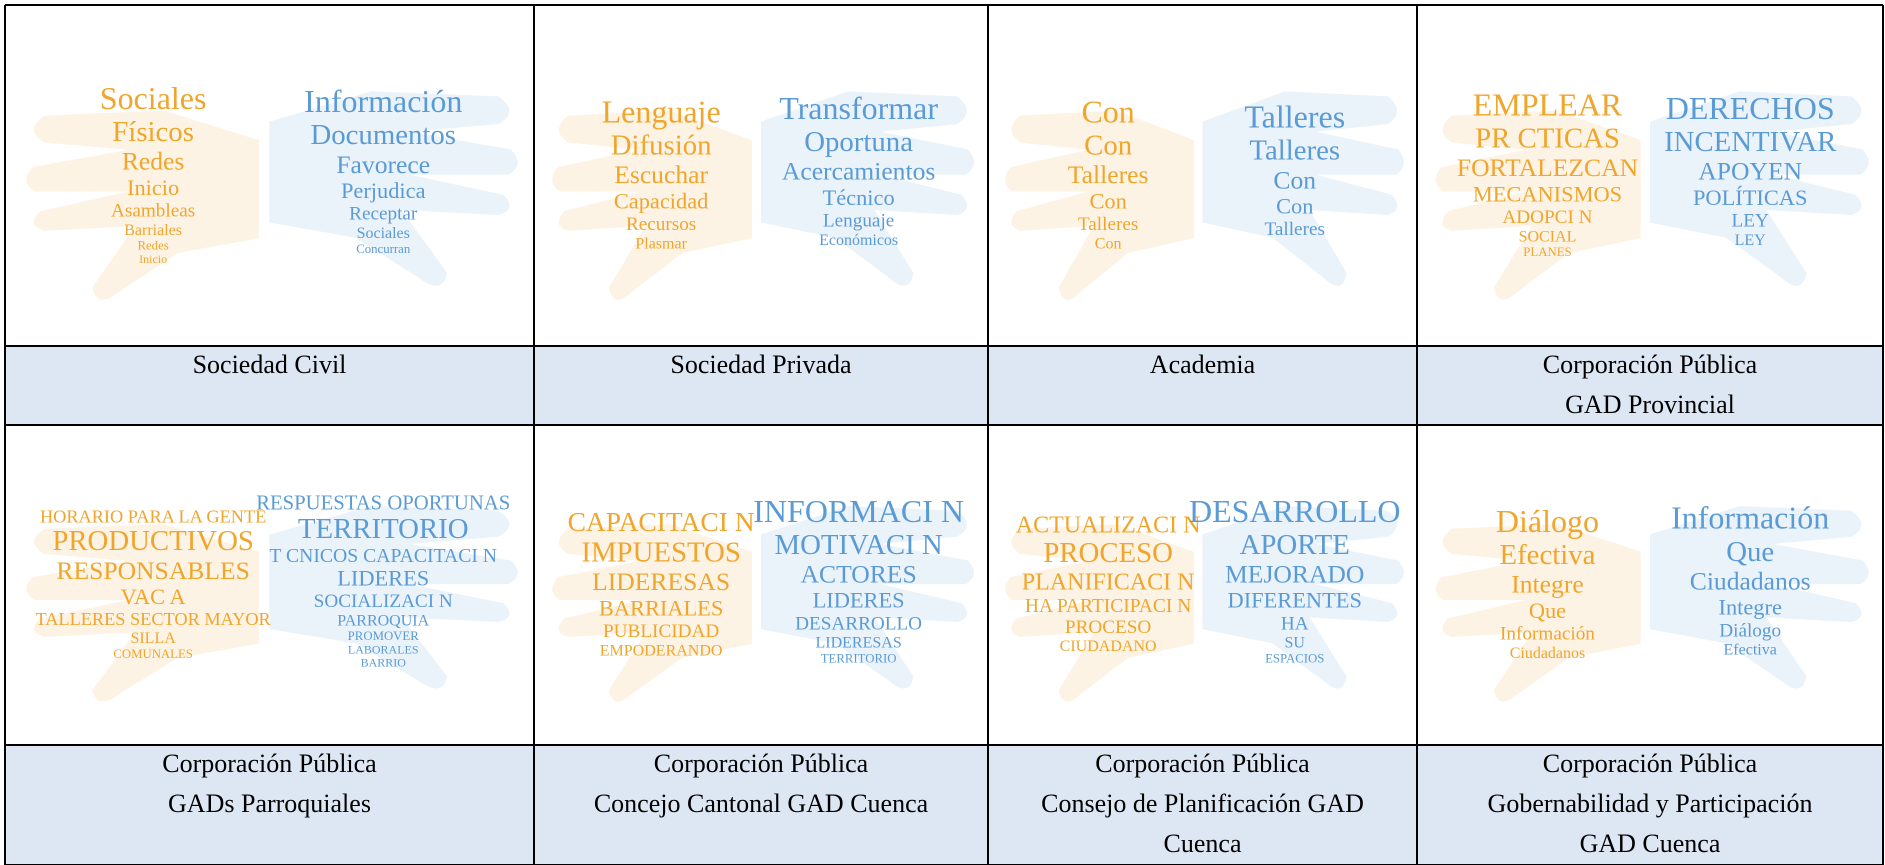 The width and height of the screenshot is (1885, 865). I want to click on word: Difusión, so click(661, 145).